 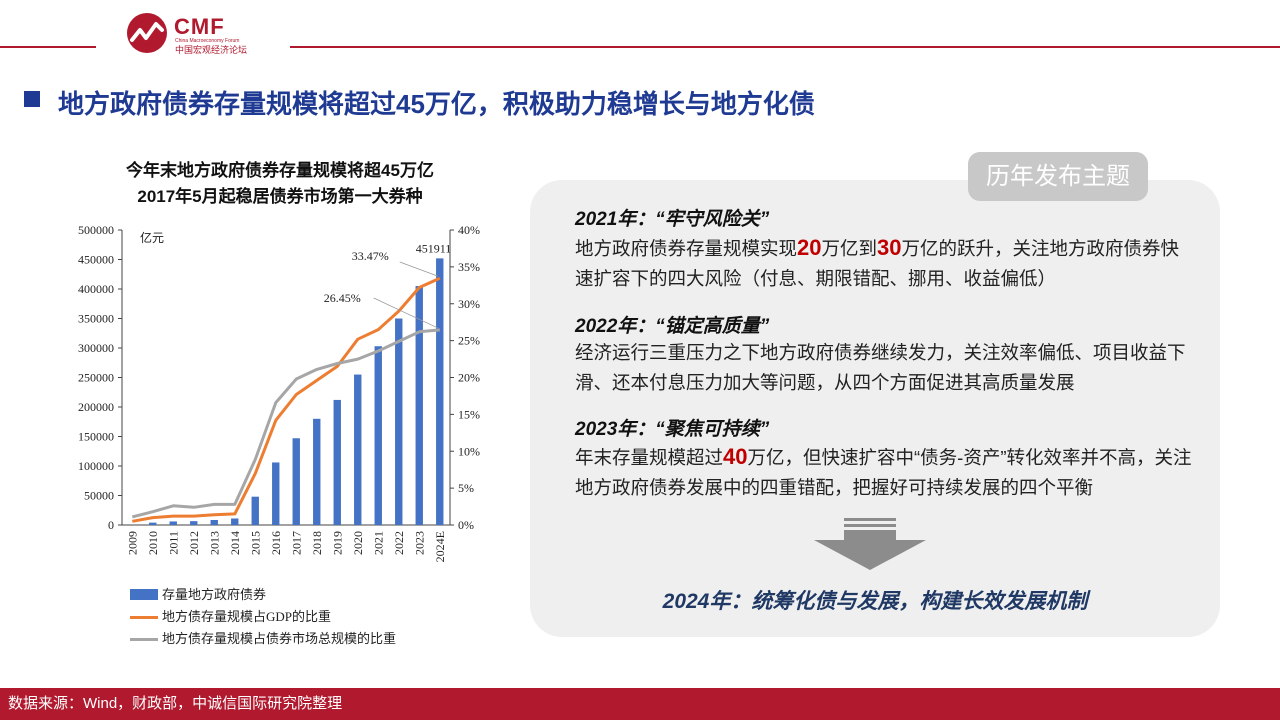 What do you see at coordinates (418, 269) in the screenshot?
I see `gdp-callout-line` at bounding box center [418, 269].